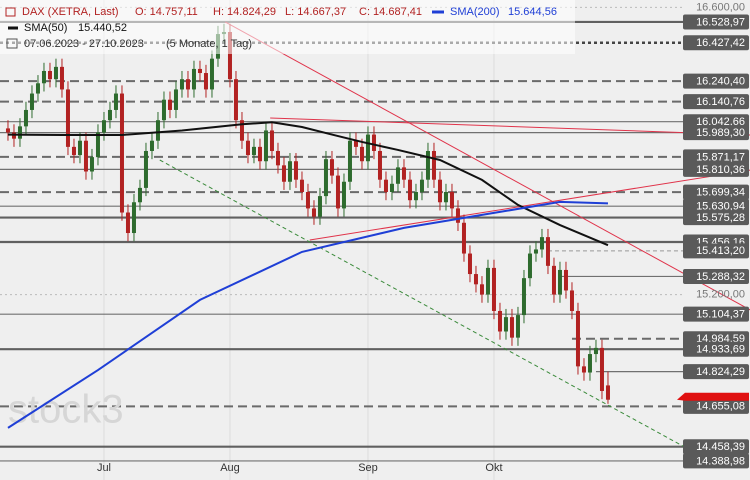 The height and width of the screenshot is (480, 750). Describe the element at coordinates (713, 396) in the screenshot. I see `current-price-tag` at that location.